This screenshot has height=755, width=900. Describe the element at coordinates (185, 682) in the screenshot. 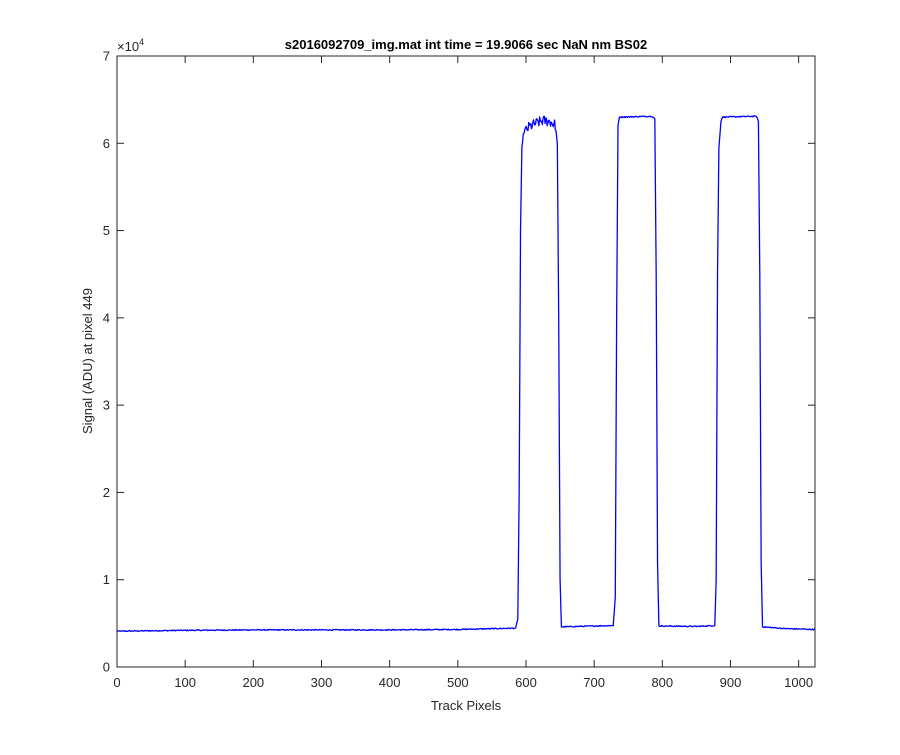

I see `x-tick-label: 100` at that location.